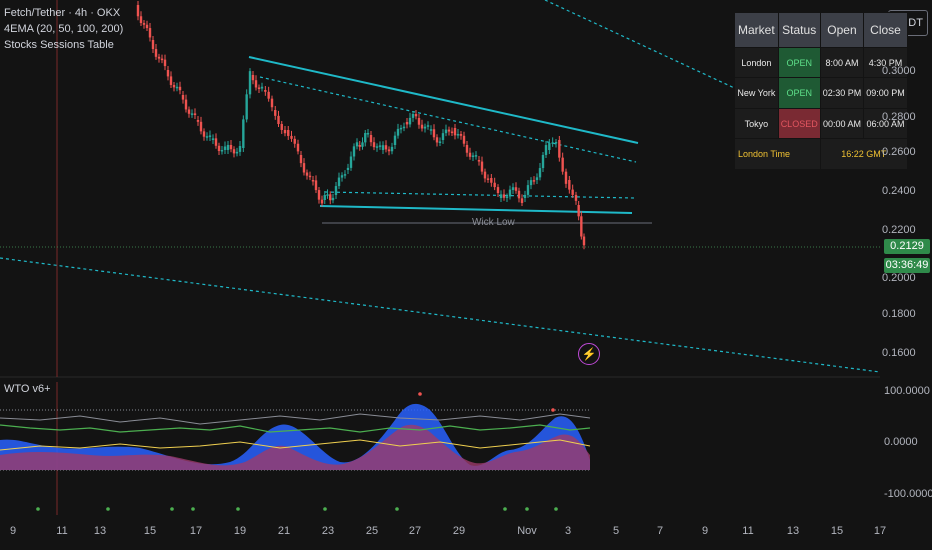 This screenshot has height=550, width=932. I want to click on sessions-indicator-label: Stocks Sessions Table, so click(59, 45).